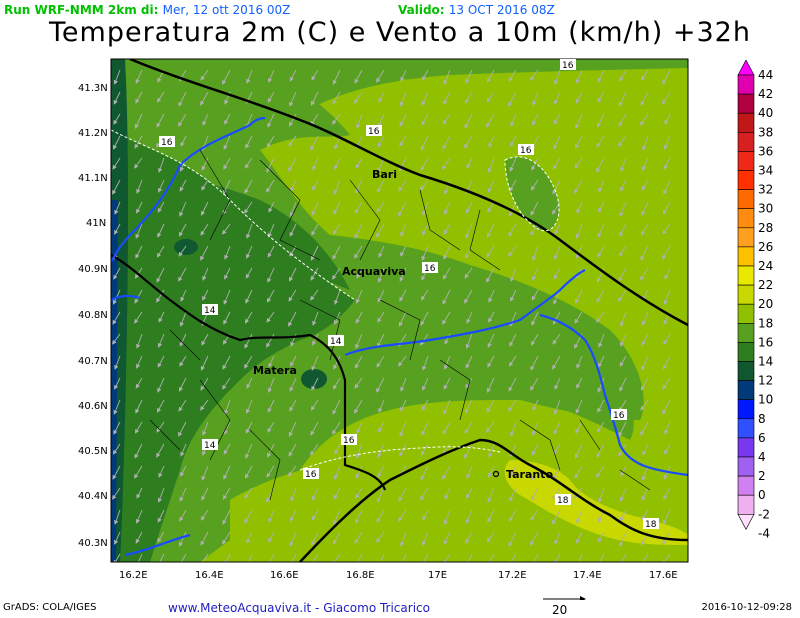  Describe the element at coordinates (93, 178) in the screenshot. I see `lat-tick: 41.1N` at that location.